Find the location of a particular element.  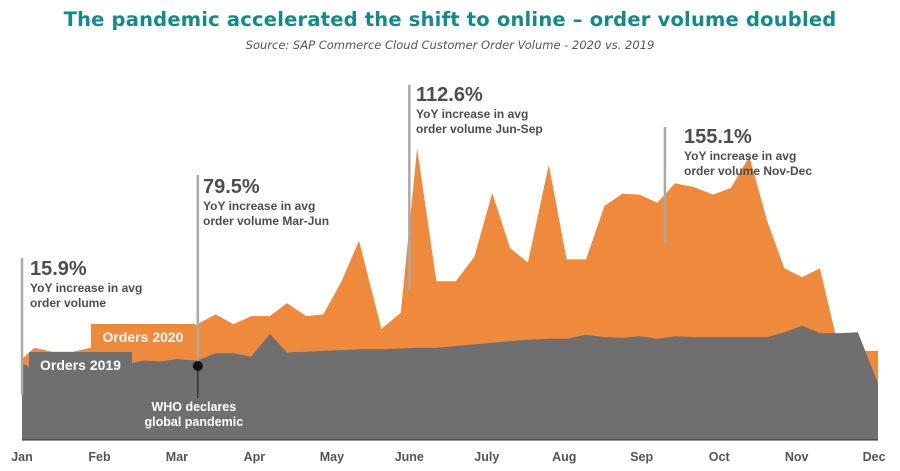

x-tick-label: May is located at coordinates (332, 457).